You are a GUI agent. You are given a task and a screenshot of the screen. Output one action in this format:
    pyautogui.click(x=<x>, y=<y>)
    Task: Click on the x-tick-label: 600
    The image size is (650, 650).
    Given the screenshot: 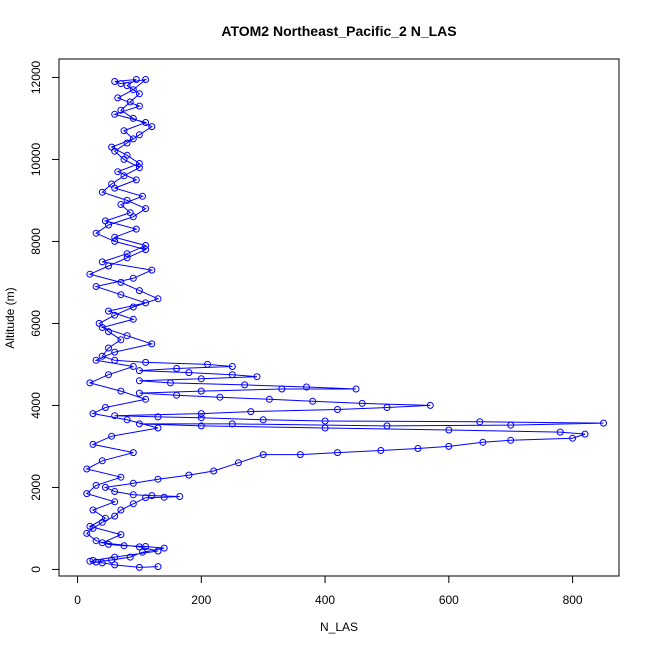 What is the action you would take?
    pyautogui.click(x=449, y=600)
    